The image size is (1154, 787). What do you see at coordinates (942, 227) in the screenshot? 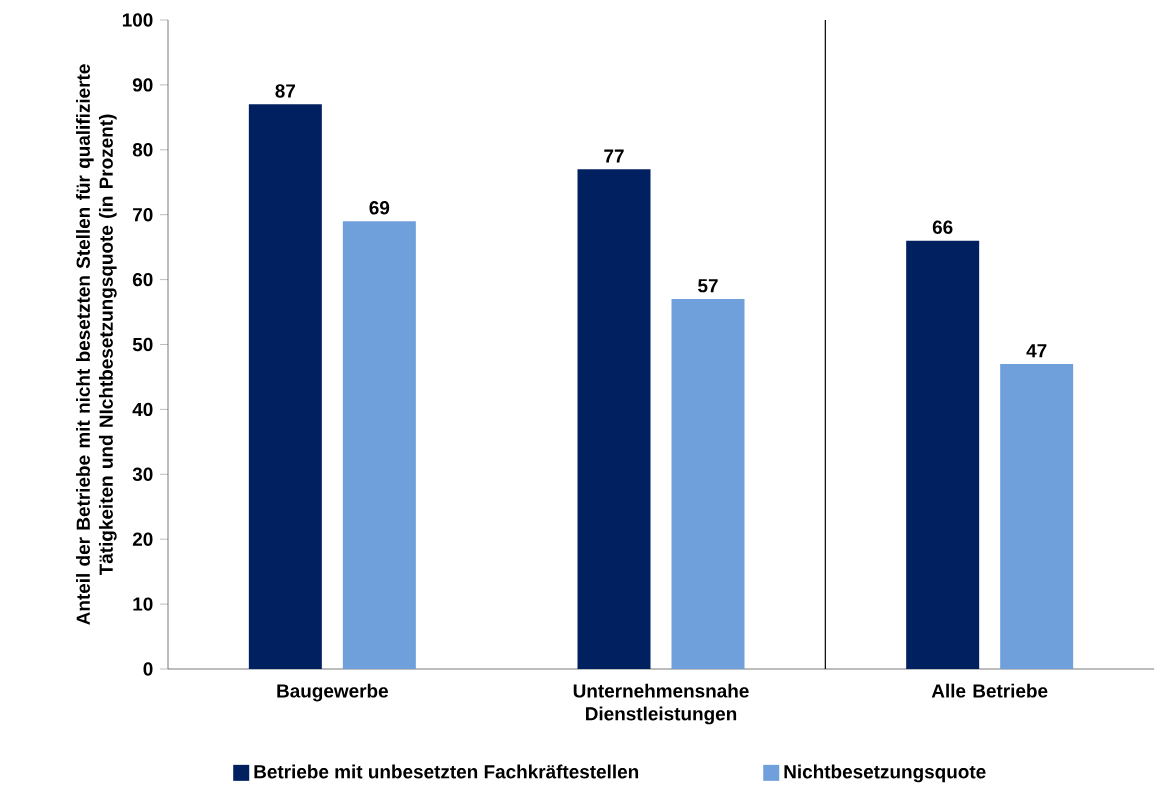
I see `data-label: 66` at bounding box center [942, 227].